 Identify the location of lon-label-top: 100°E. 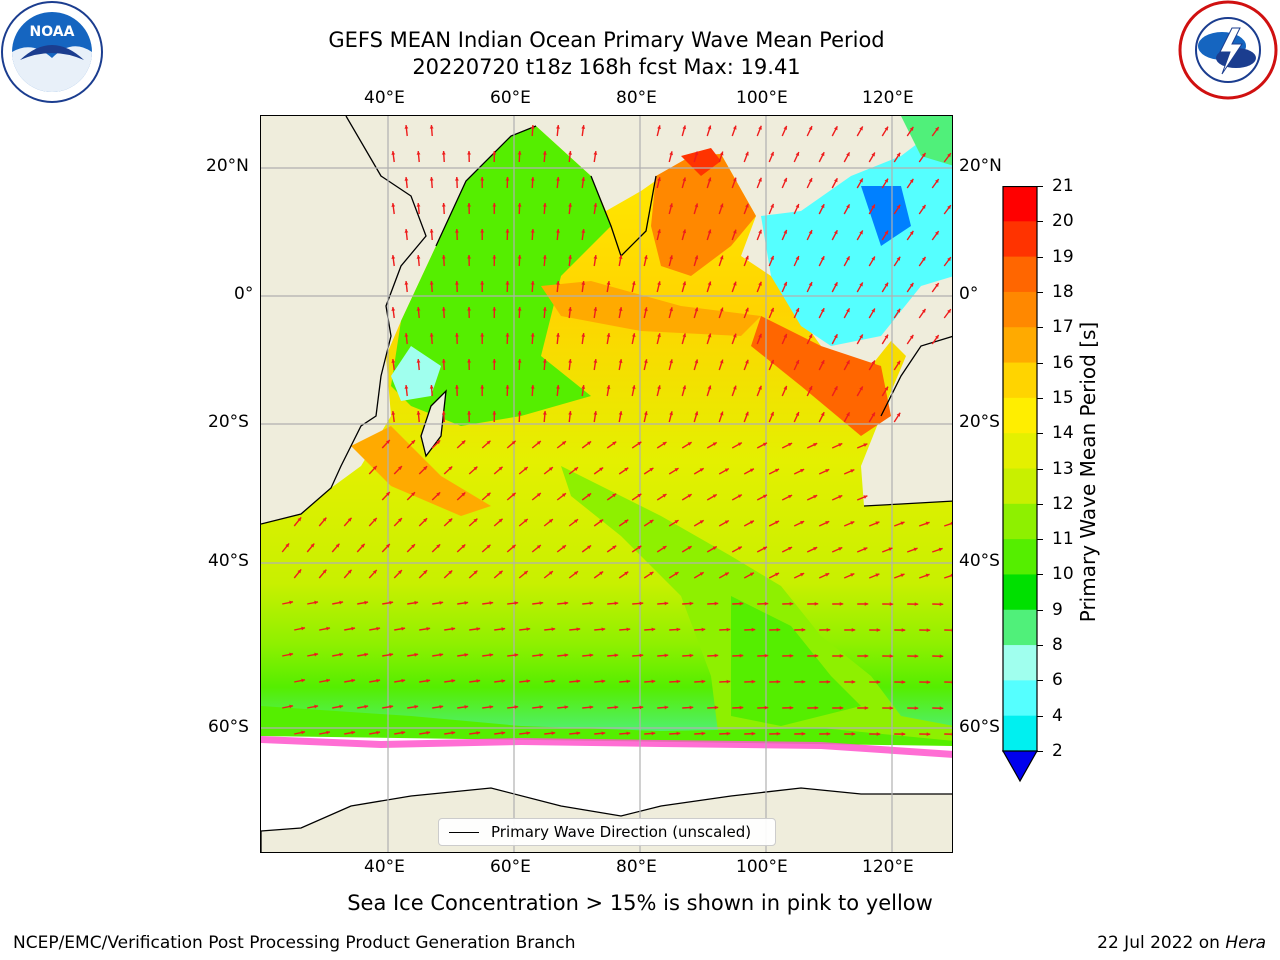
(762, 98).